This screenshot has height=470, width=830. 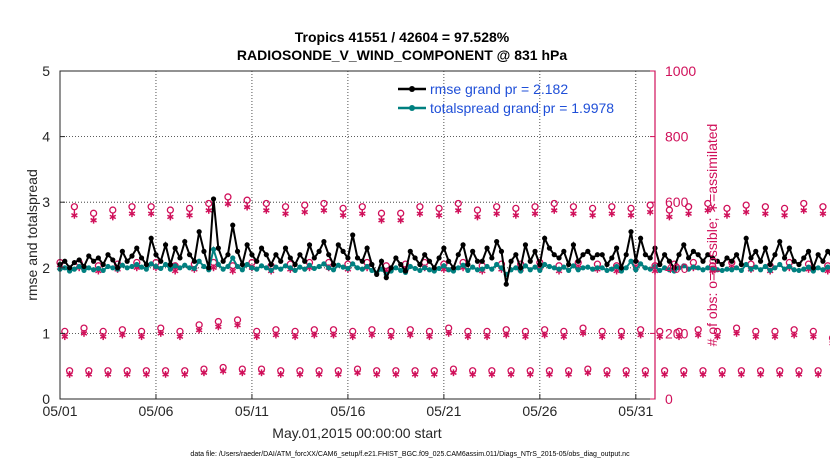 I want to click on legend-spread-label: totalspread grand pr = 1.9978, so click(x=522, y=108).